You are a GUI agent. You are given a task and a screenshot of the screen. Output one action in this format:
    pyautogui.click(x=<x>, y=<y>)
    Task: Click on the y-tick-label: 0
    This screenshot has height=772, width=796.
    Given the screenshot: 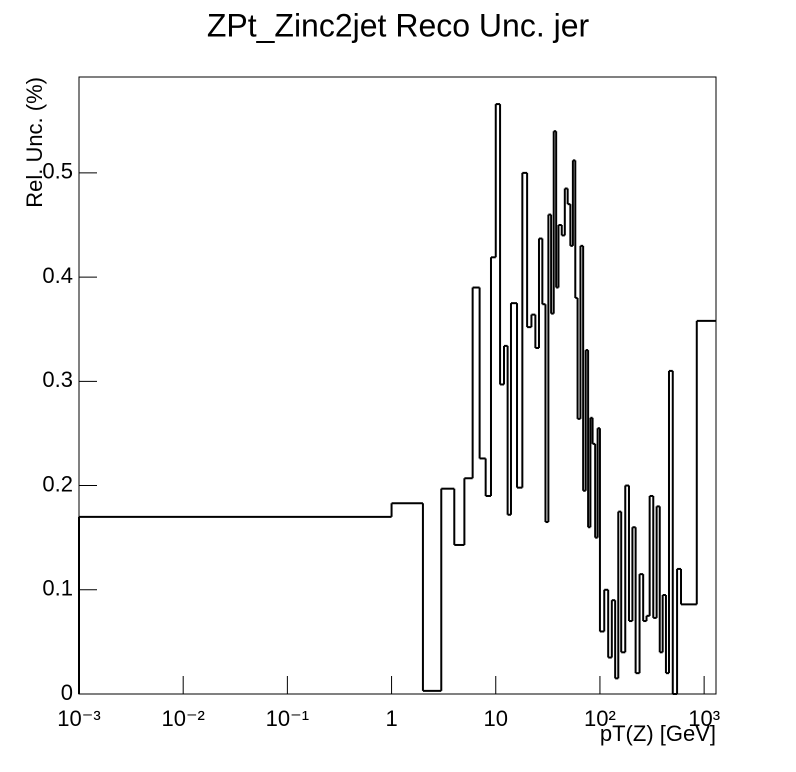 What is the action you would take?
    pyautogui.click(x=67, y=692)
    